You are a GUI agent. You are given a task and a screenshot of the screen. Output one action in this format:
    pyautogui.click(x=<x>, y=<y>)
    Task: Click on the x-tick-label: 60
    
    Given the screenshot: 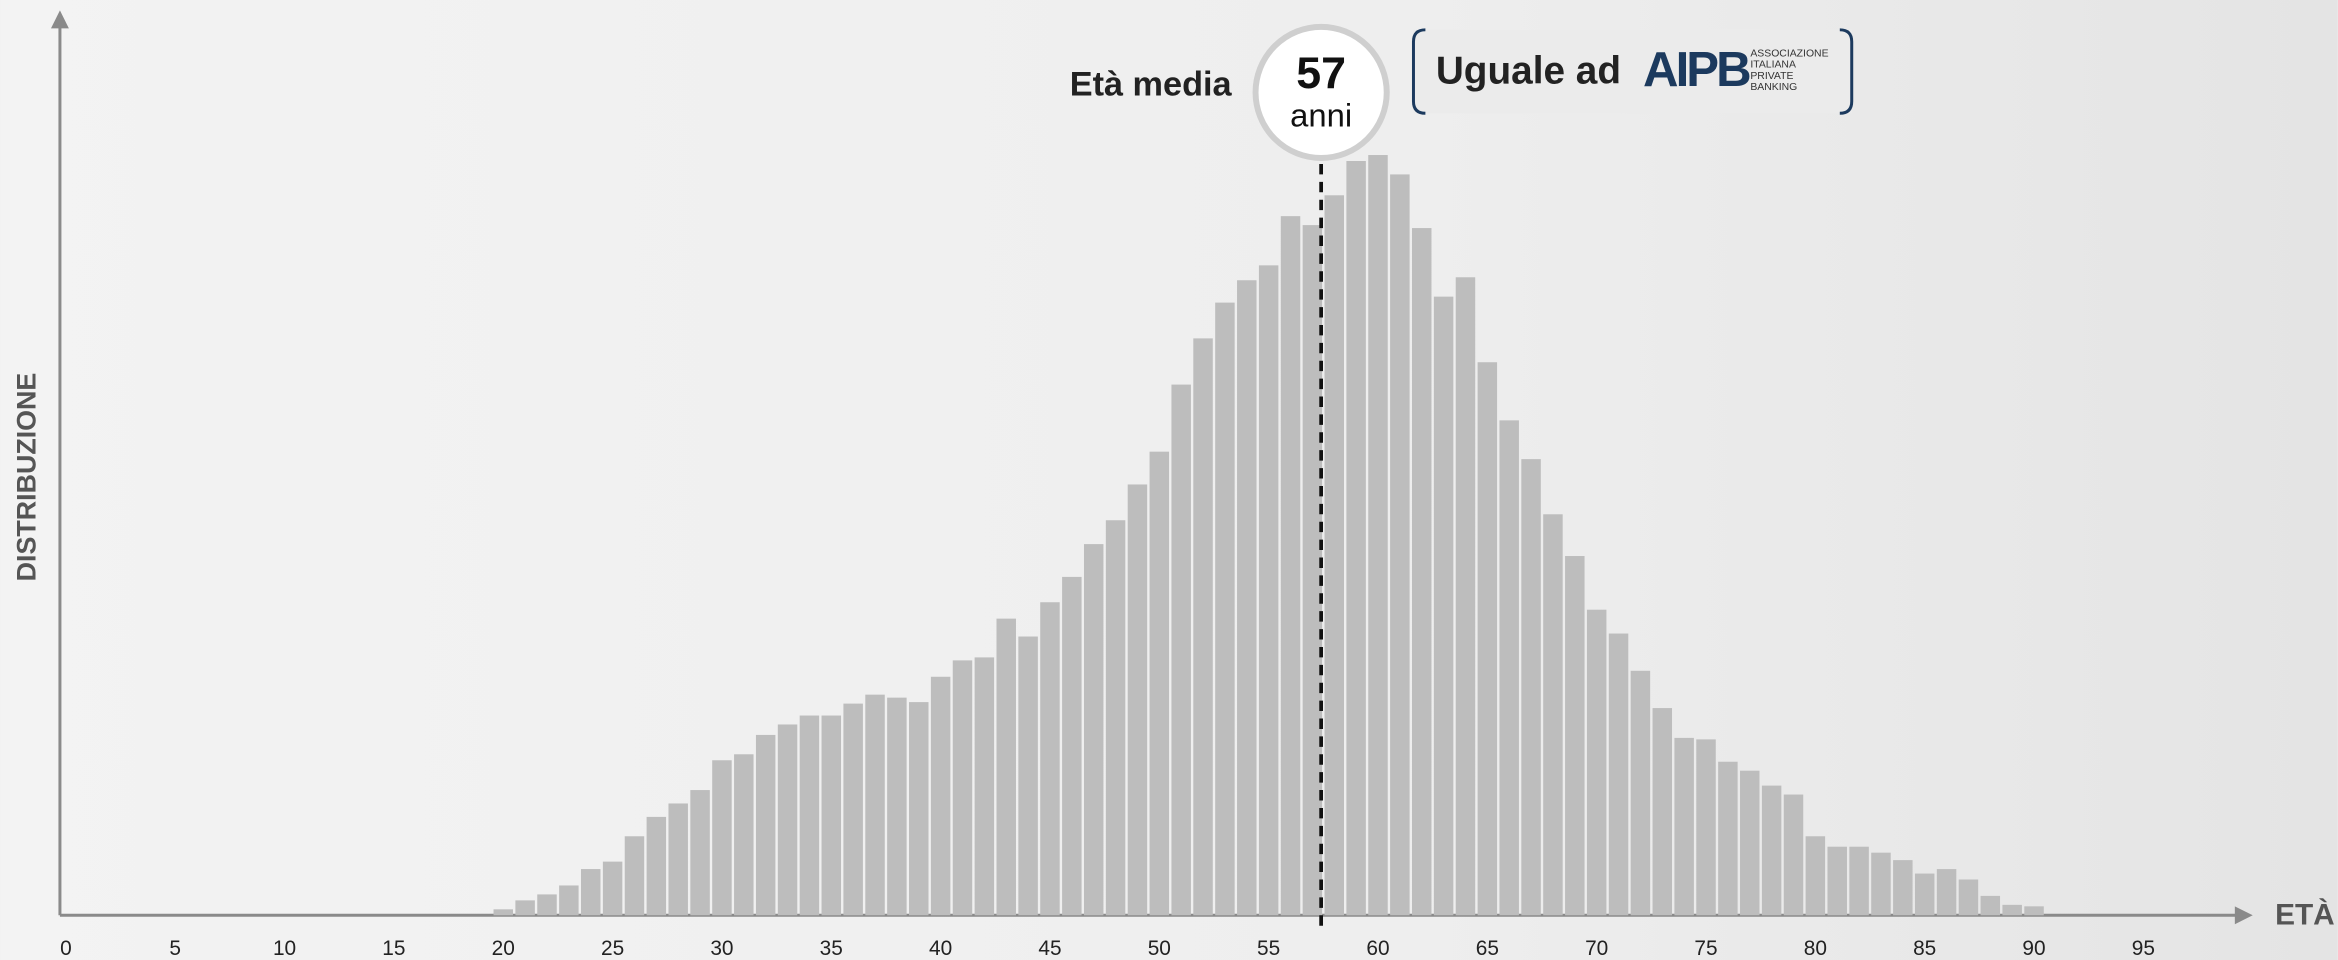 What is the action you would take?
    pyautogui.click(x=1377, y=948)
    